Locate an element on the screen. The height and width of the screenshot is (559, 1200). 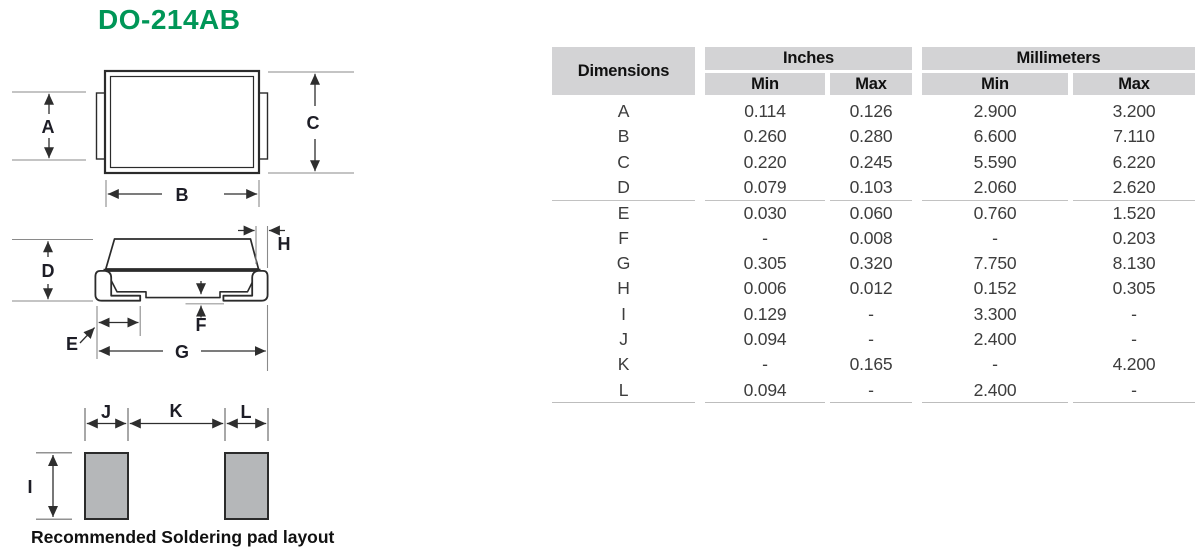
dim-C: C is located at coordinates (311, 122).